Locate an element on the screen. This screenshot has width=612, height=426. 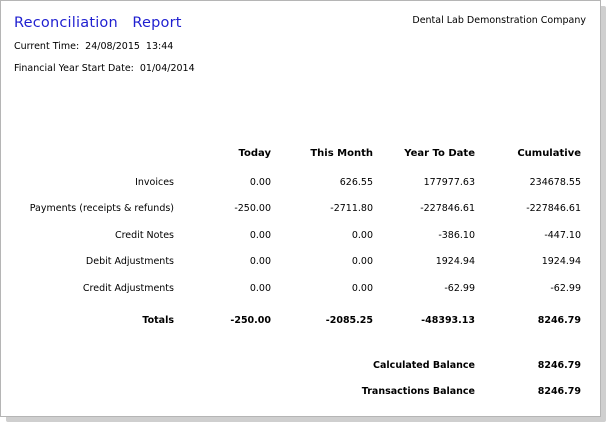
title-part-2: Report is located at coordinates (157, 23).